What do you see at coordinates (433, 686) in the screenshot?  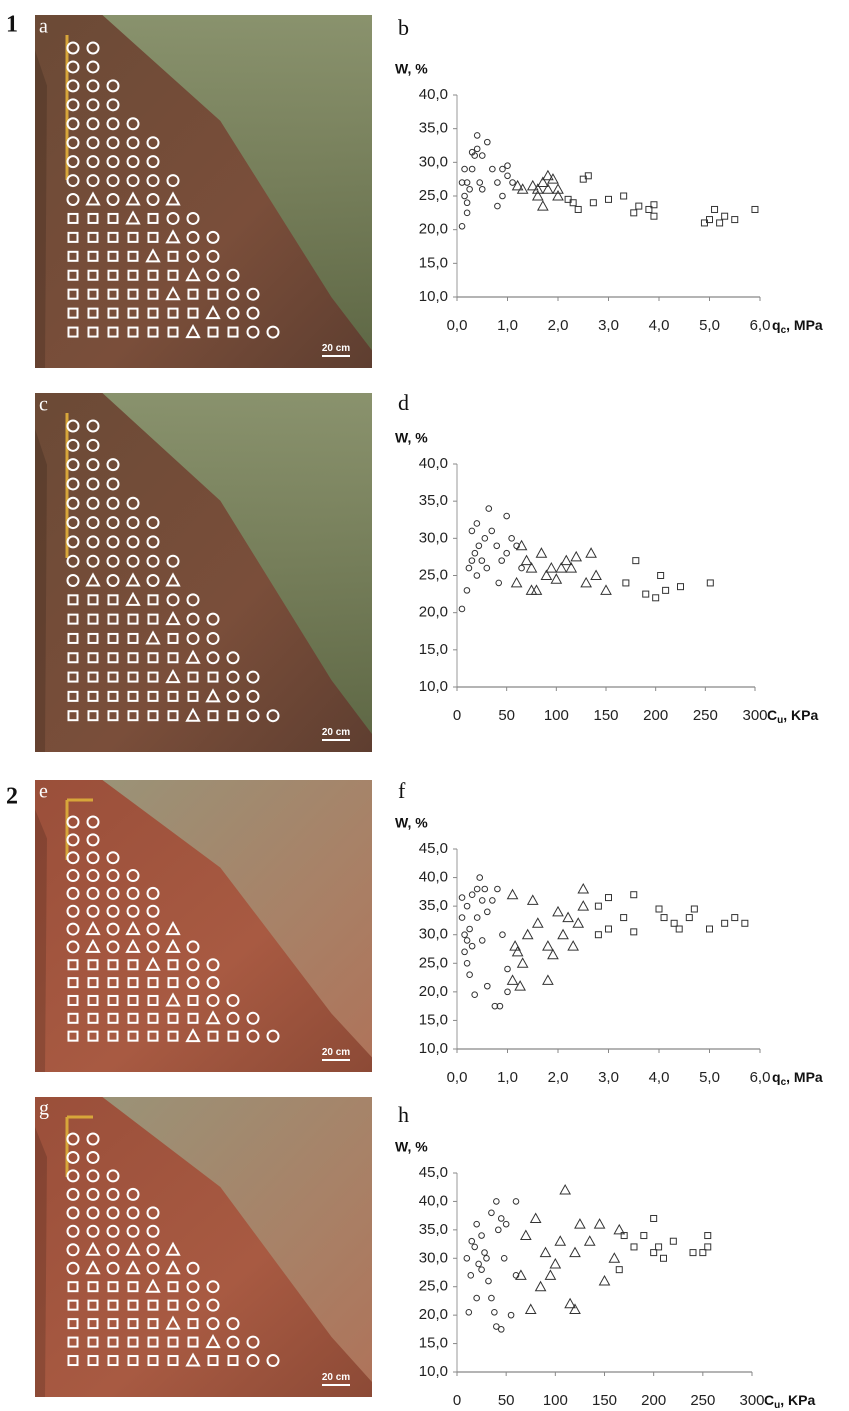 I see `y-tick-label: 10,0` at bounding box center [433, 686].